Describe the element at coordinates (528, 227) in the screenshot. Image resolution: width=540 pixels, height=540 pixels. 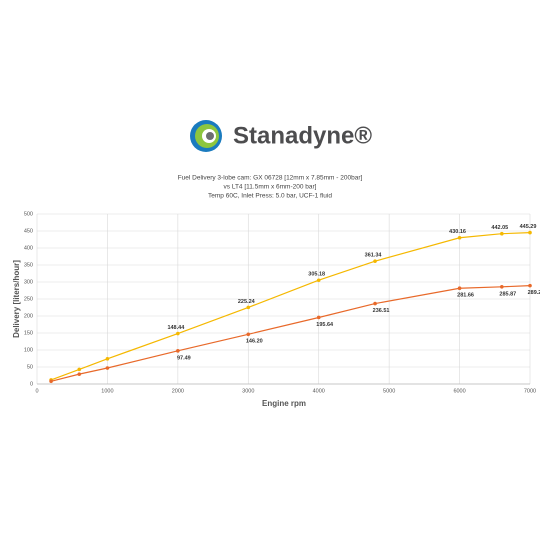
I see `data-label: 445.29` at that location.